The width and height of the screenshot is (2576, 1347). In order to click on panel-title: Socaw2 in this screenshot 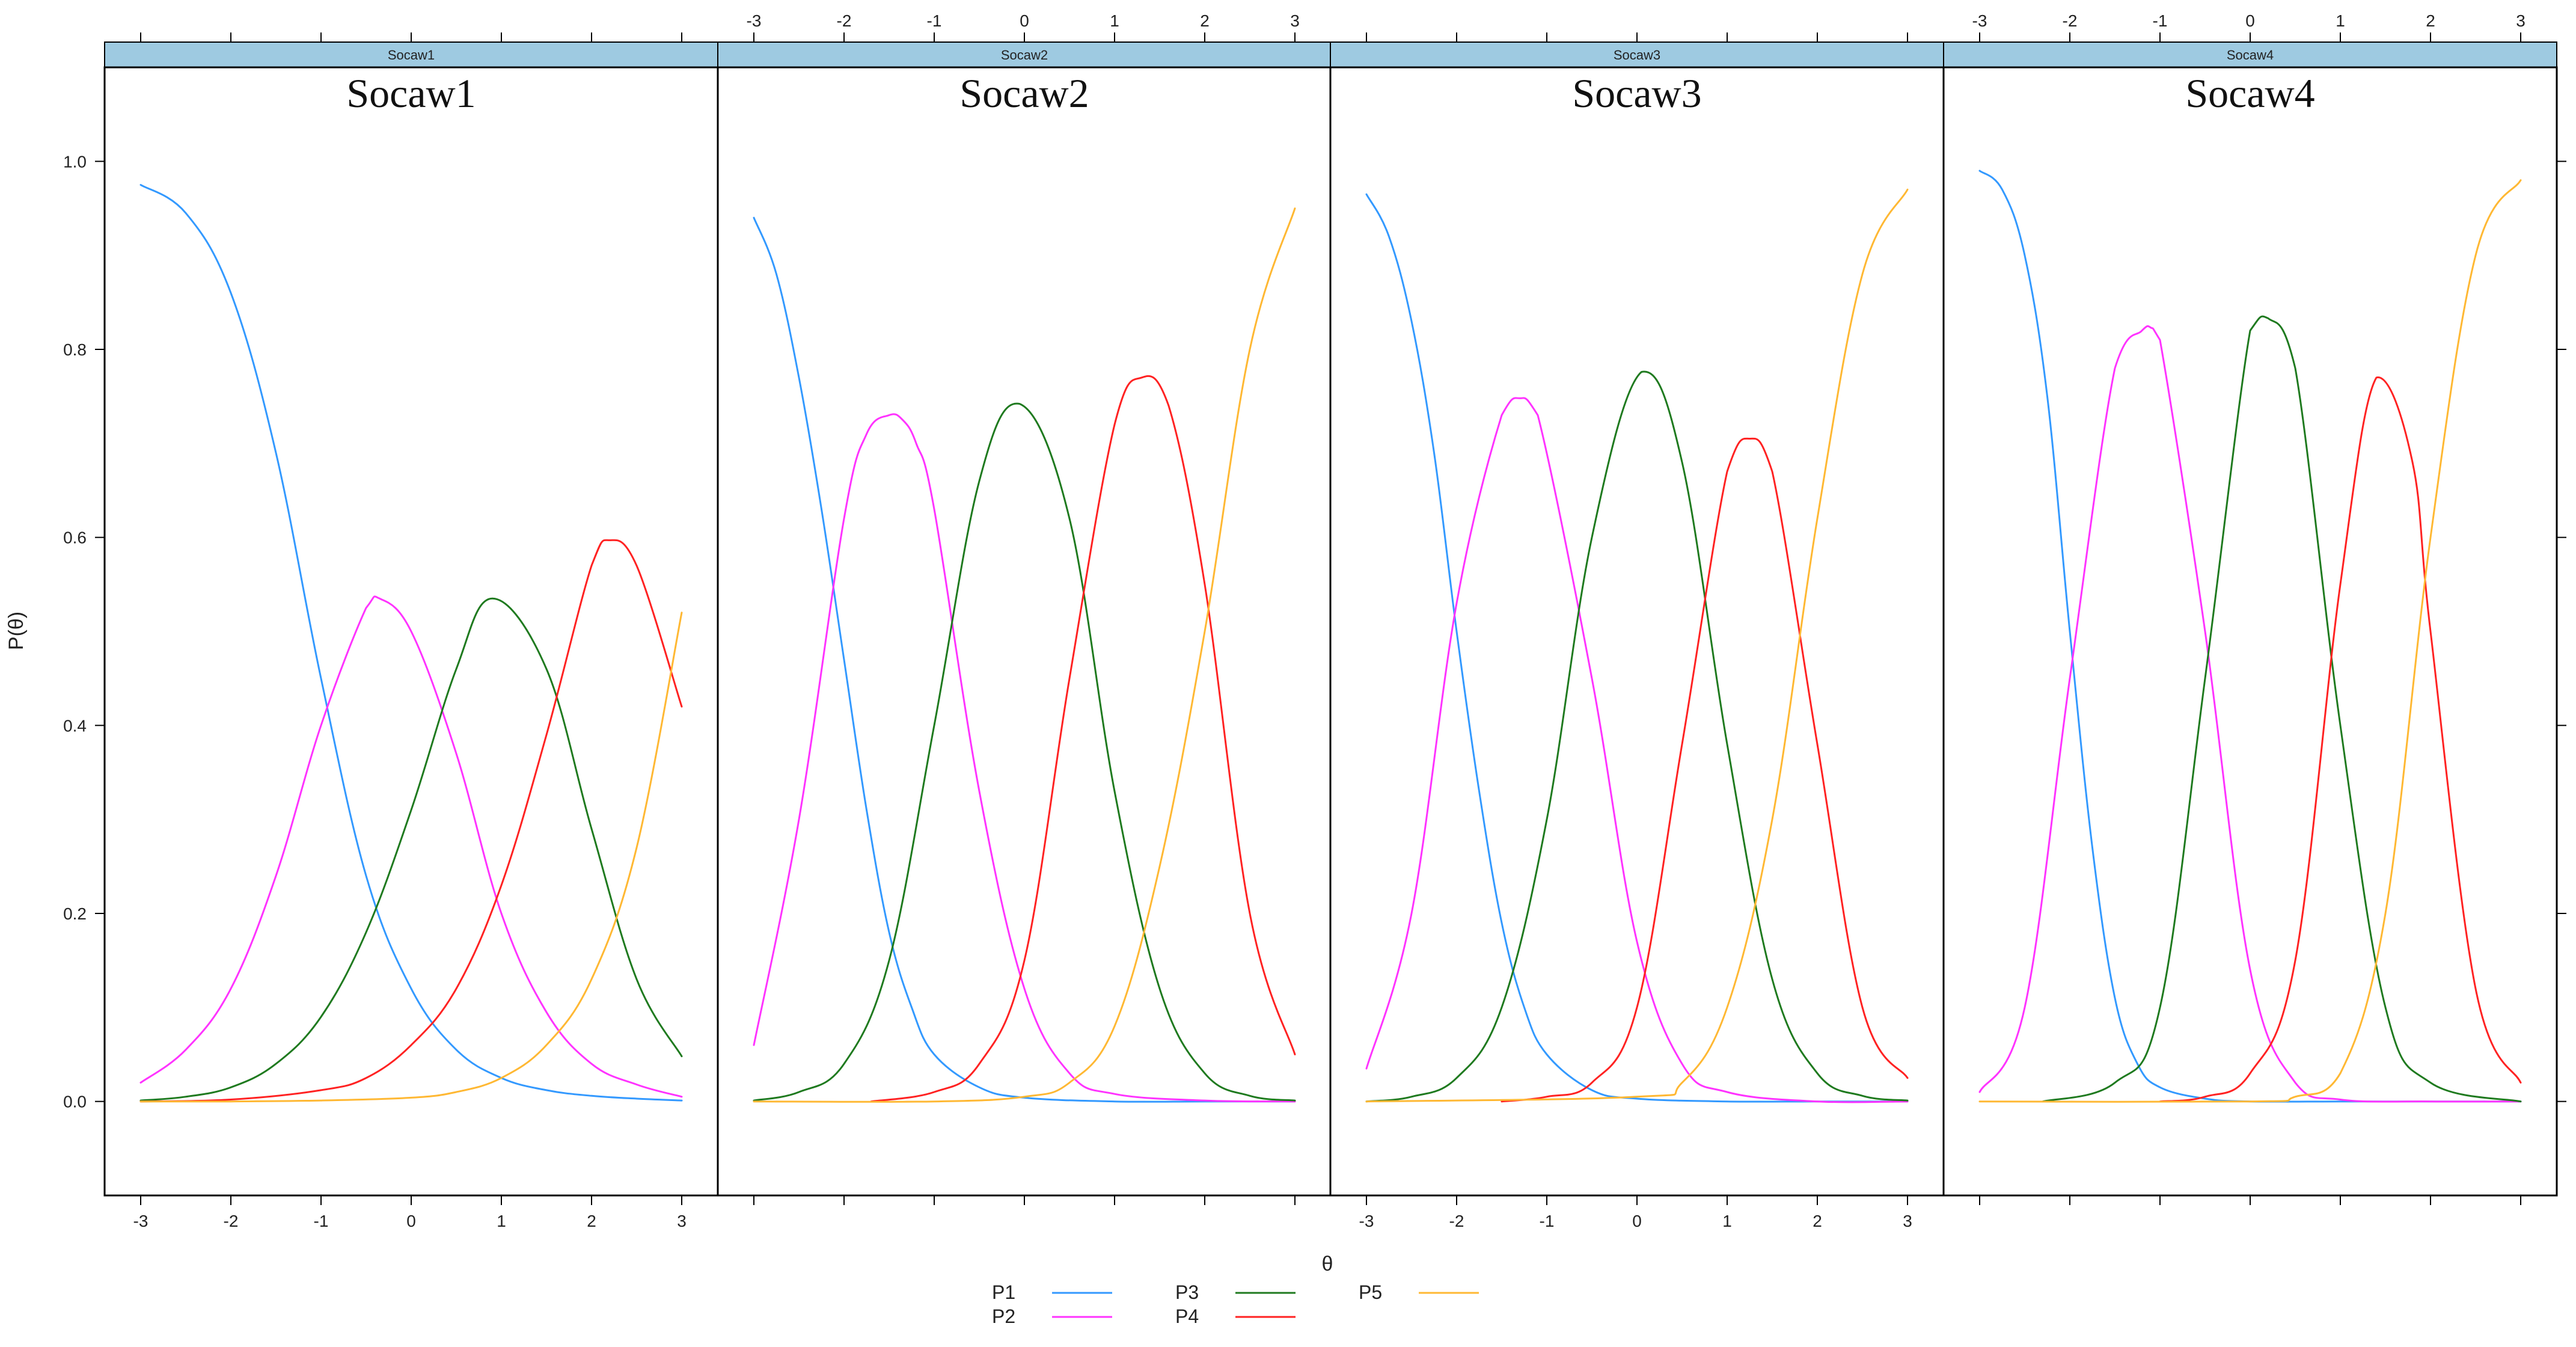, I will do `click(1024, 93)`.